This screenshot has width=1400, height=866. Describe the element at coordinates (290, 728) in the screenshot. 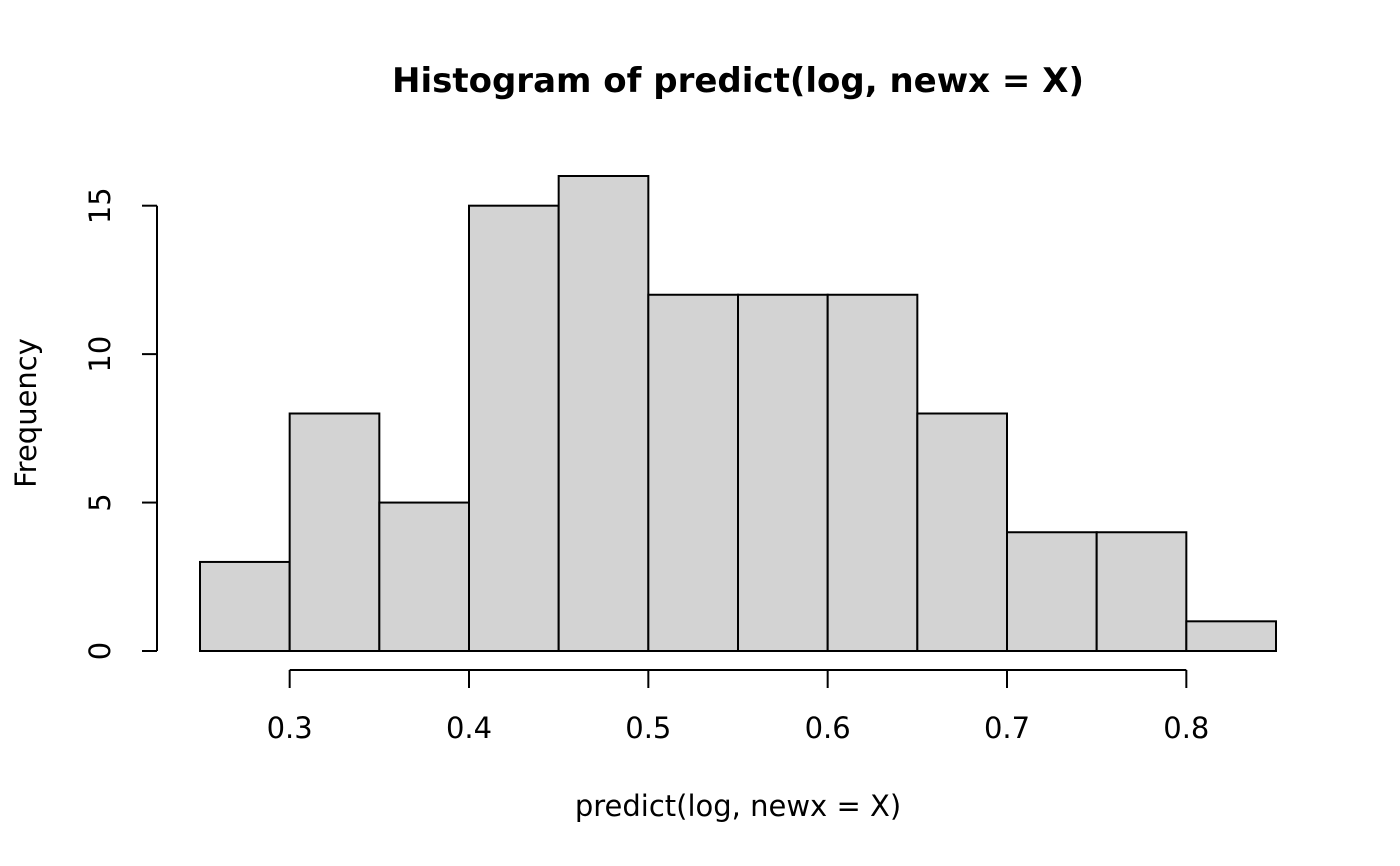

I see `x-tick-label-0.3: 0.3` at that location.